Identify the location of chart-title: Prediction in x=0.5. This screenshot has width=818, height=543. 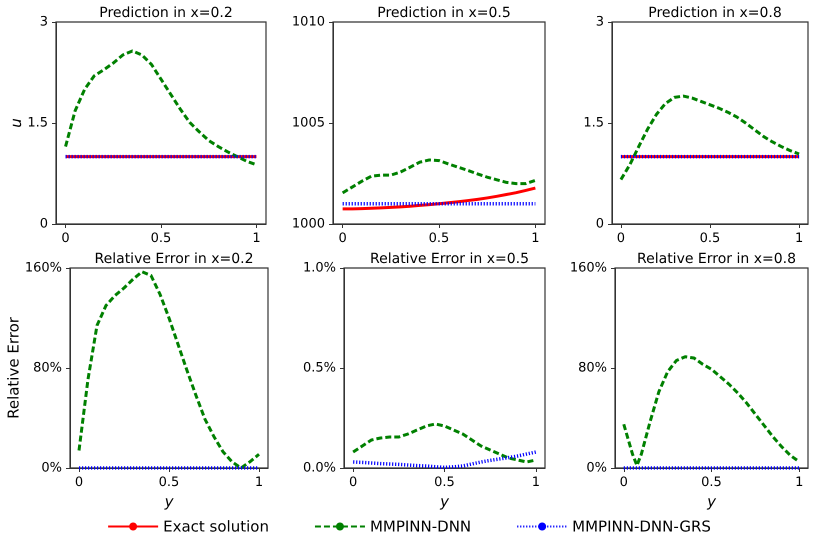
(444, 13).